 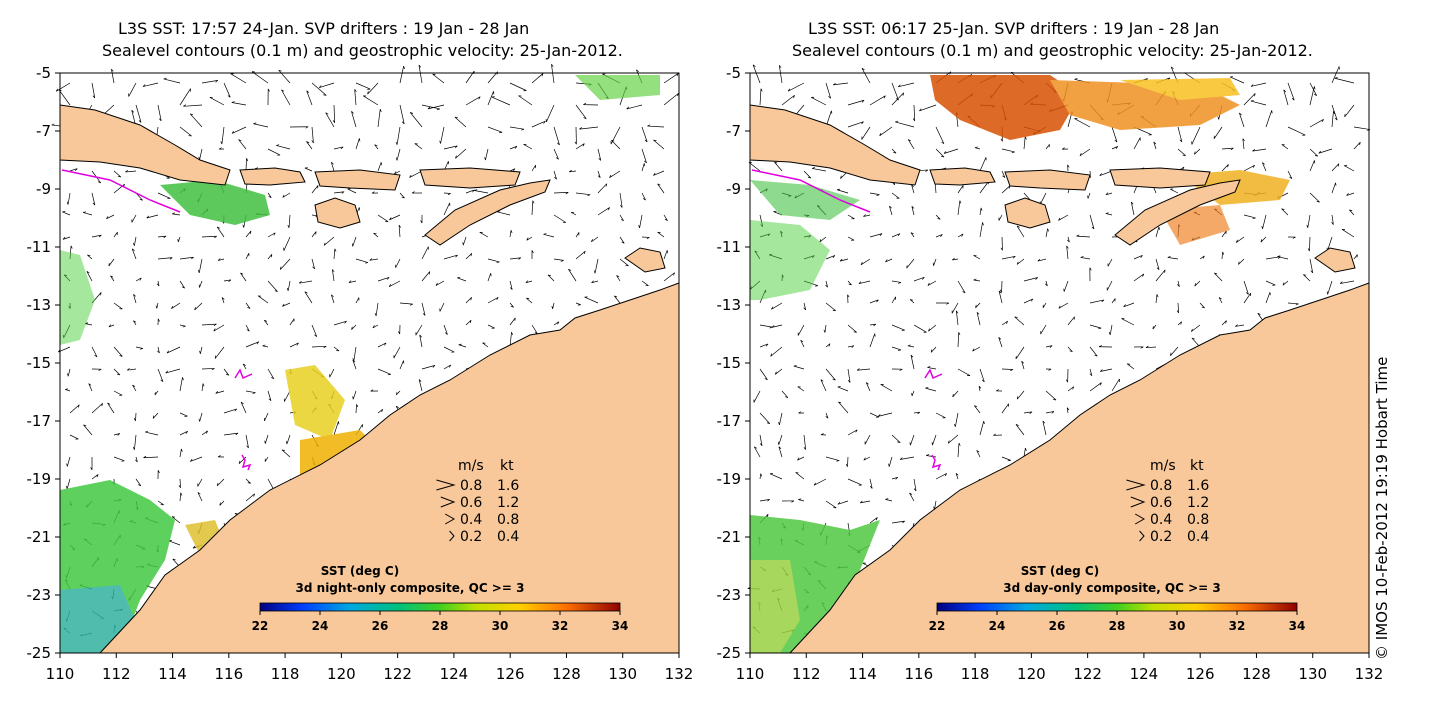 What do you see at coordinates (43, 73) in the screenshot?
I see `y-tick-label: -5` at bounding box center [43, 73].